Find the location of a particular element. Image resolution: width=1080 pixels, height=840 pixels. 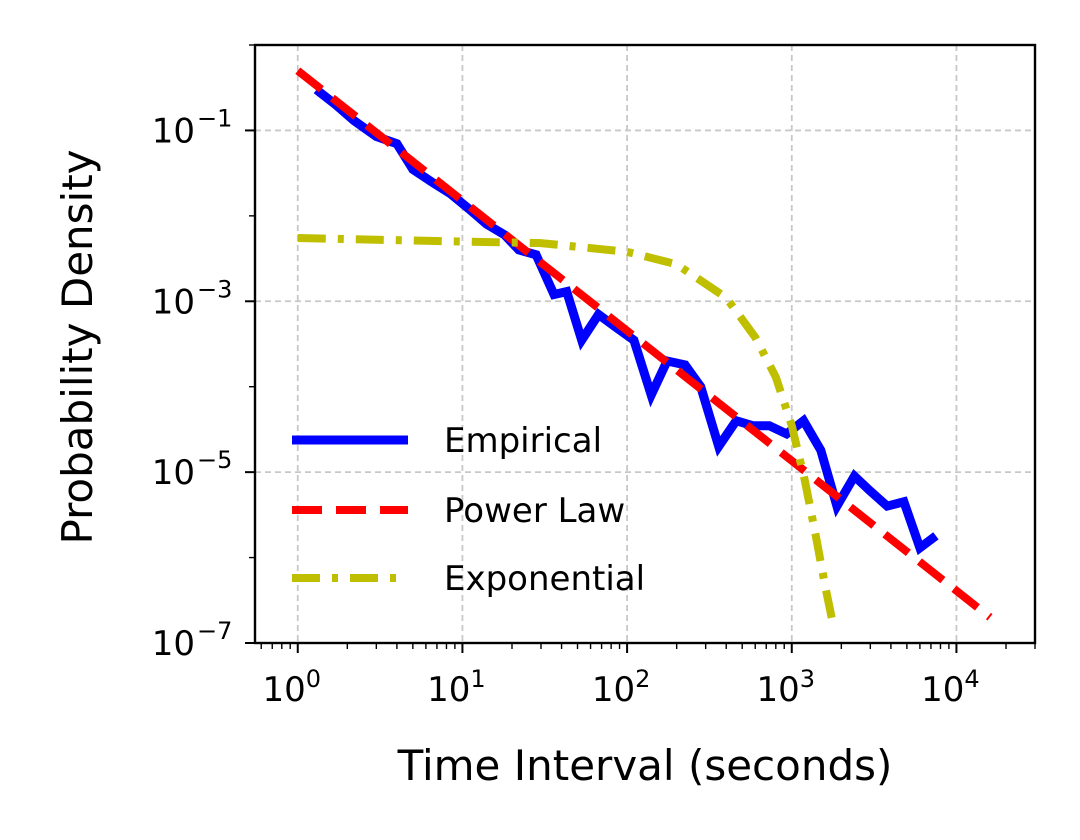

x-tick-exponent: 0 is located at coordinates (313, 679).